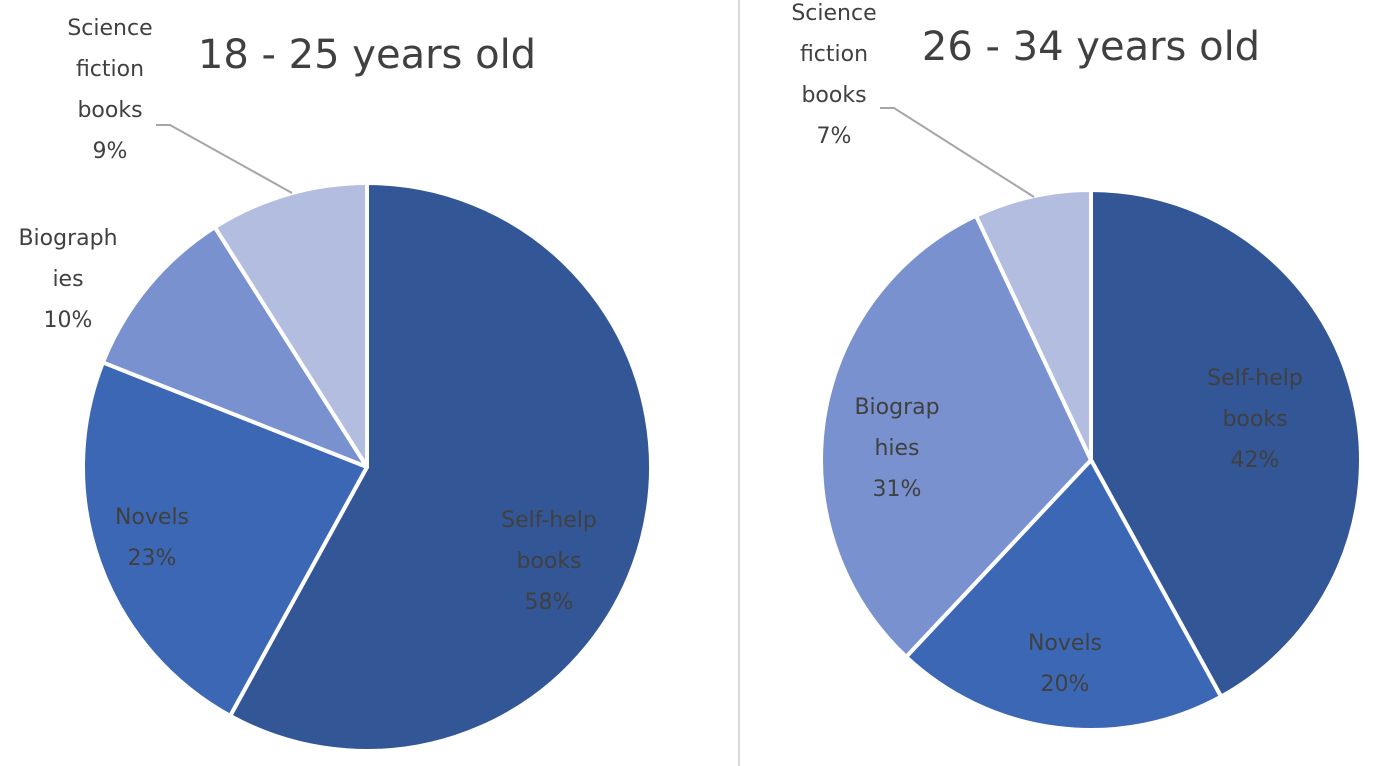 Image resolution: width=1378 pixels, height=766 pixels. What do you see at coordinates (1255, 419) in the screenshot?
I see `slice-label-self-help-books: Self-help books 42%` at bounding box center [1255, 419].